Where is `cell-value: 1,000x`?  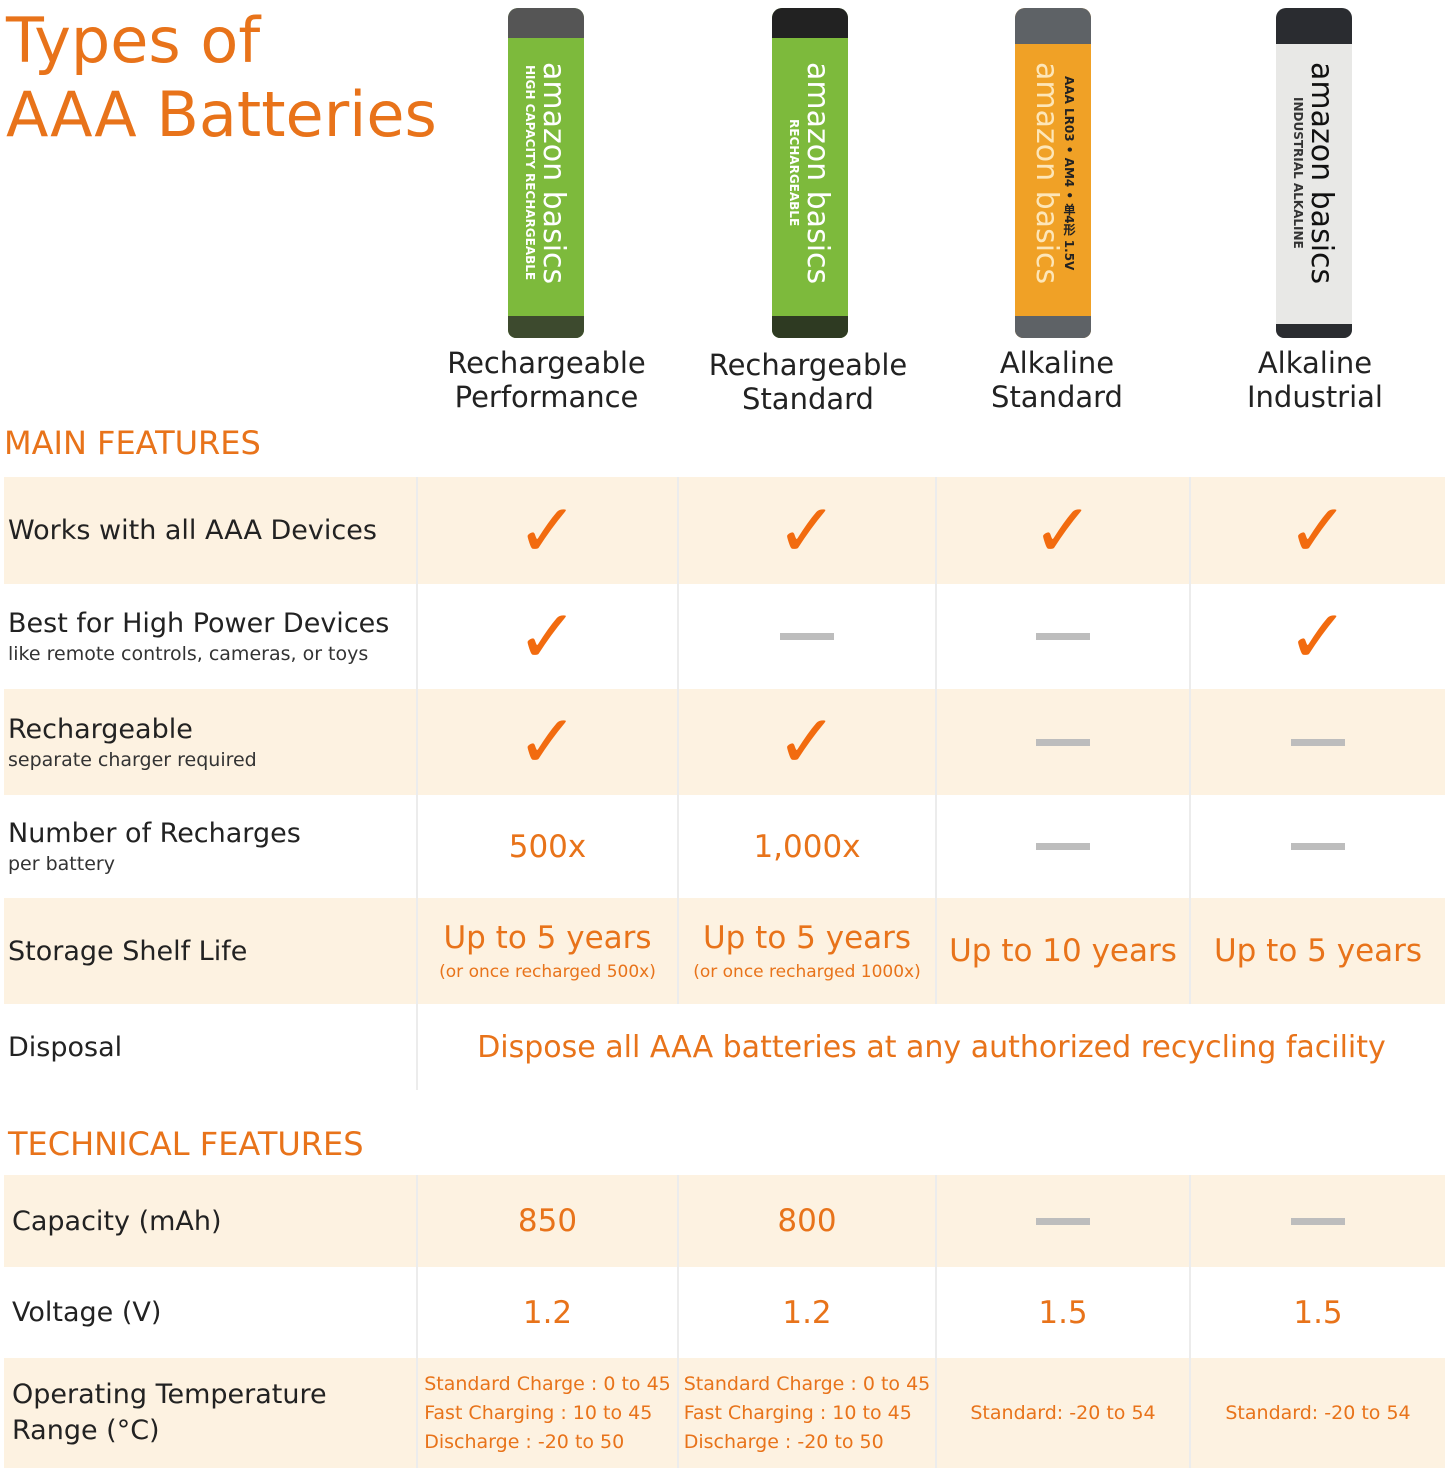
cell-value: 1,000x is located at coordinates (807, 846).